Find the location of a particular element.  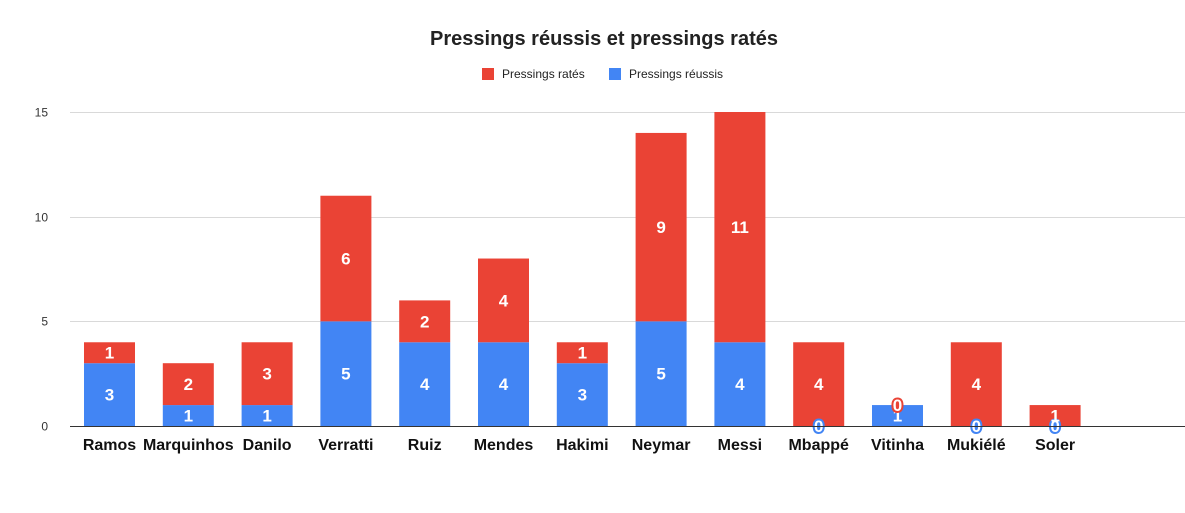

data-label-pressings-reussis-marquinhos: 1 is located at coordinates (188, 416).